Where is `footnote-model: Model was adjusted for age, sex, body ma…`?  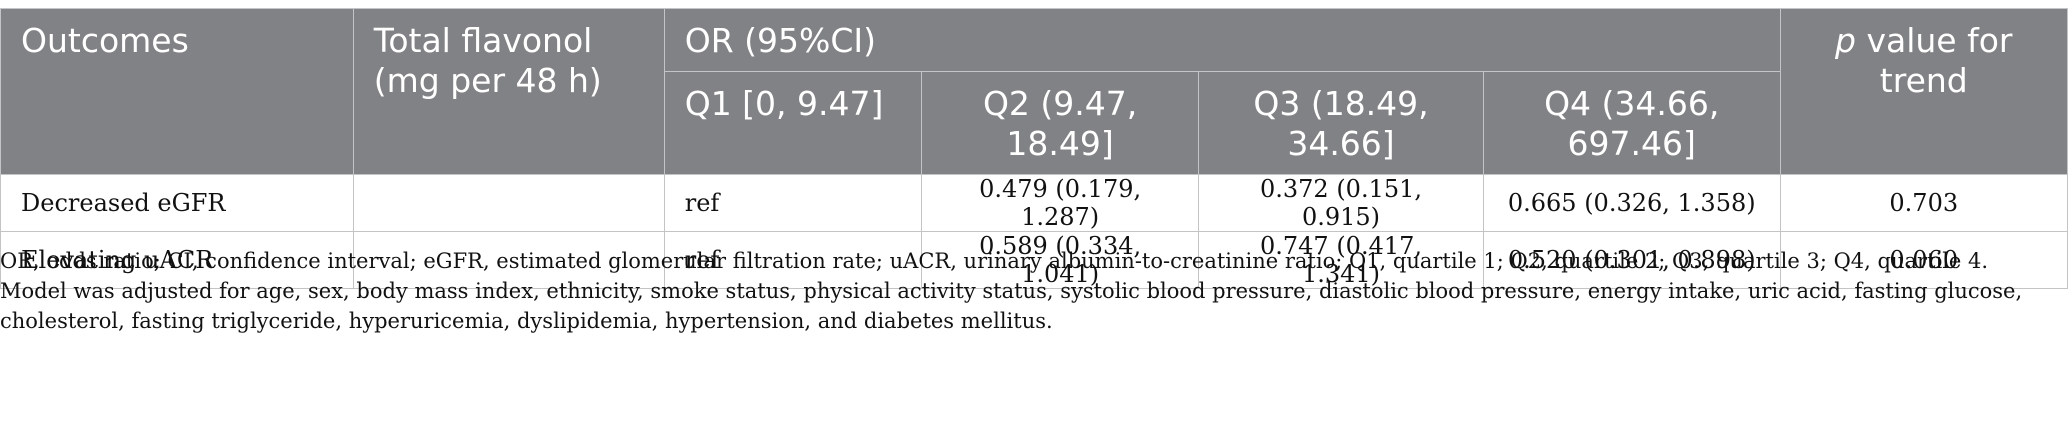 footnote-model: Model was adjusted for age, sex, body ma… is located at coordinates (1011, 306).